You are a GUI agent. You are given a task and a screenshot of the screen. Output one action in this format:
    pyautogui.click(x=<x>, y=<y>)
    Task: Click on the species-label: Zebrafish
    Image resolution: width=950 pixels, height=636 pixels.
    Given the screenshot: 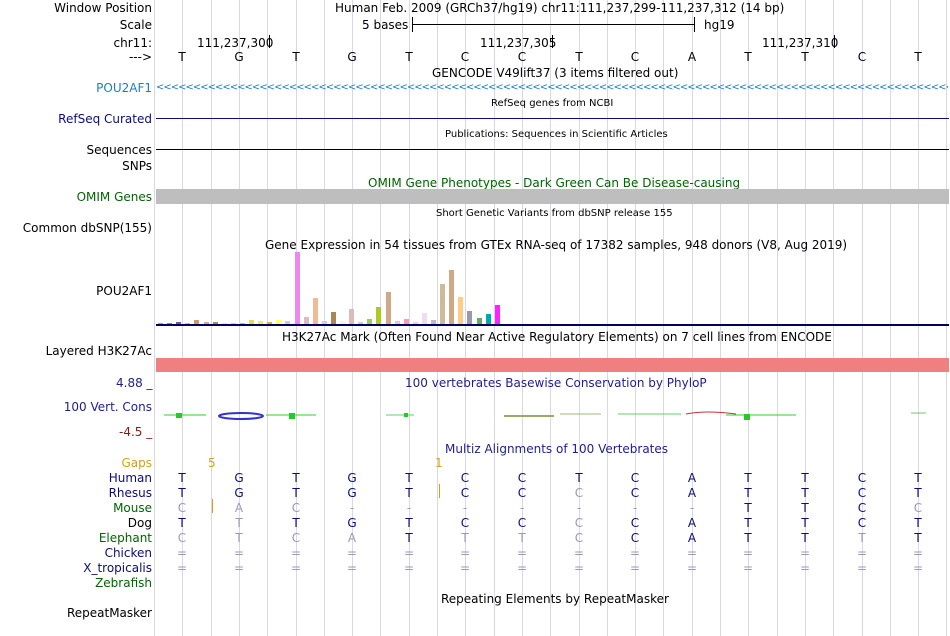 What is the action you would take?
    pyautogui.click(x=123, y=583)
    